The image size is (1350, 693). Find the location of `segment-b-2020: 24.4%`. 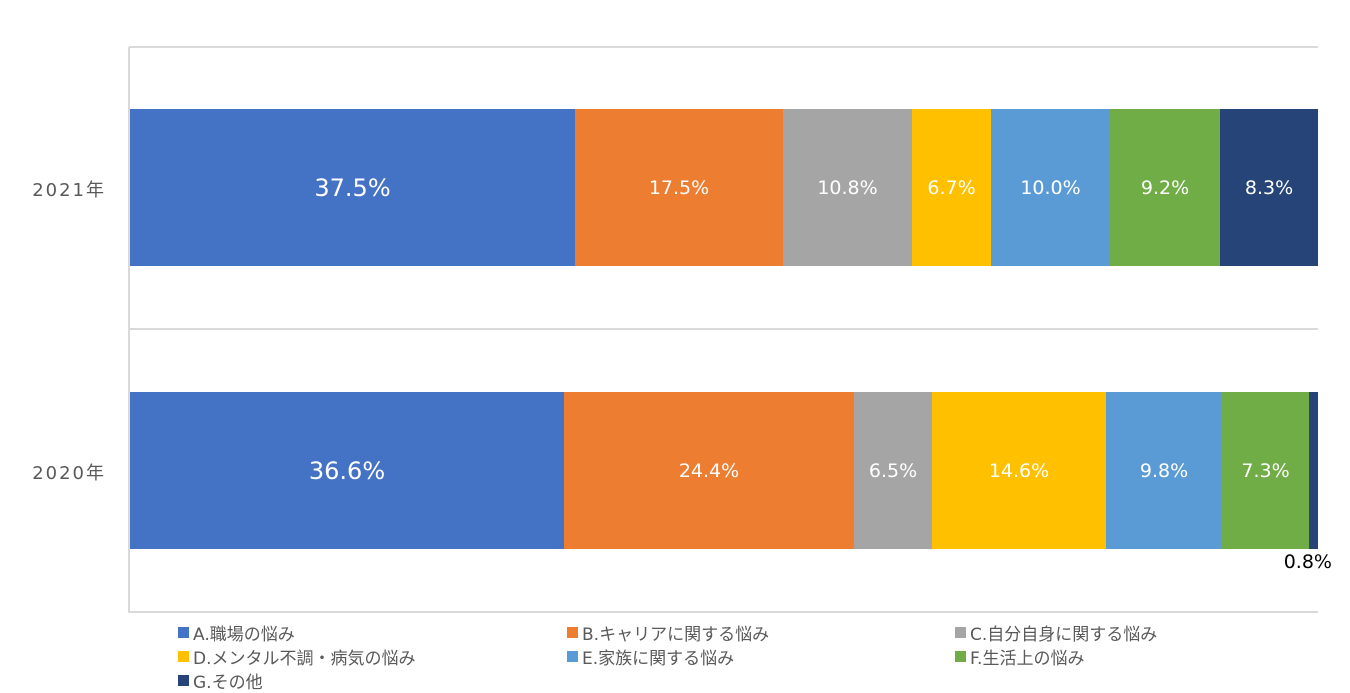

segment-b-2020: 24.4% is located at coordinates (709, 470).